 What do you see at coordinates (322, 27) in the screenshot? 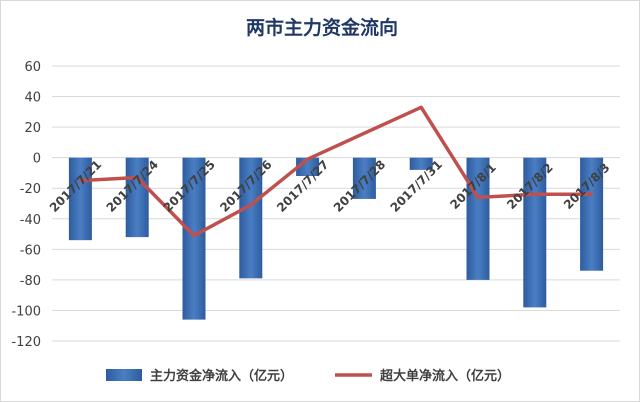
I see `chart-title: 两市主力资金流向` at bounding box center [322, 27].